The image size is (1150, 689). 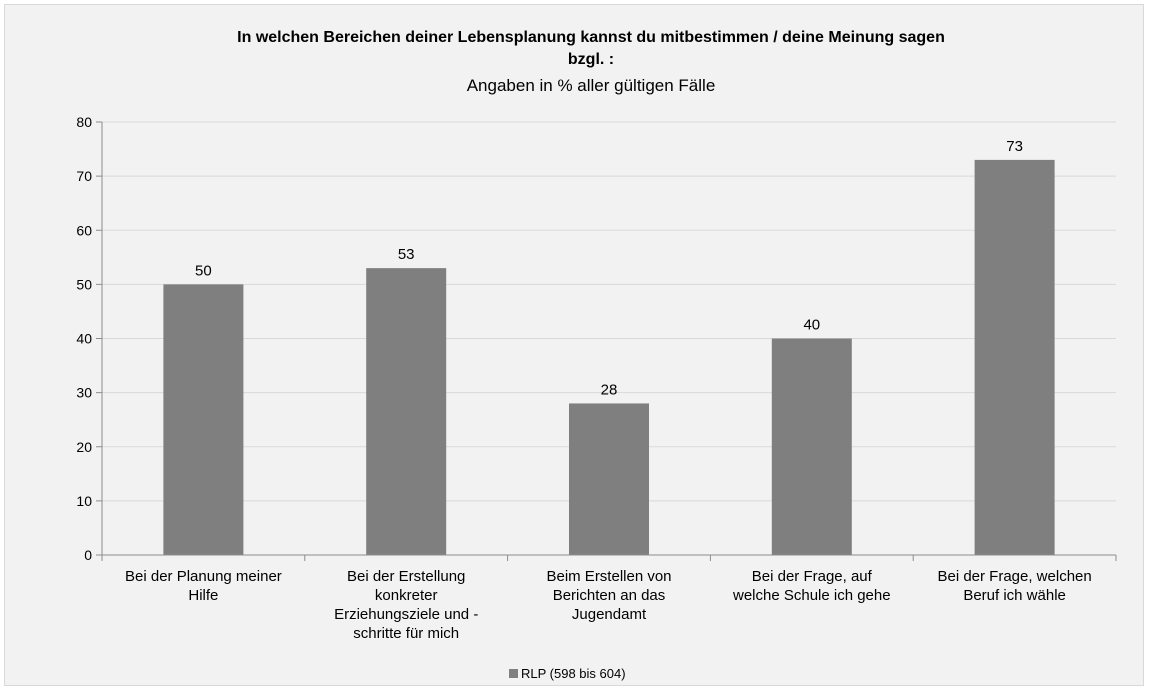 What do you see at coordinates (84, 230) in the screenshot?
I see `y-tick-label: 60` at bounding box center [84, 230].